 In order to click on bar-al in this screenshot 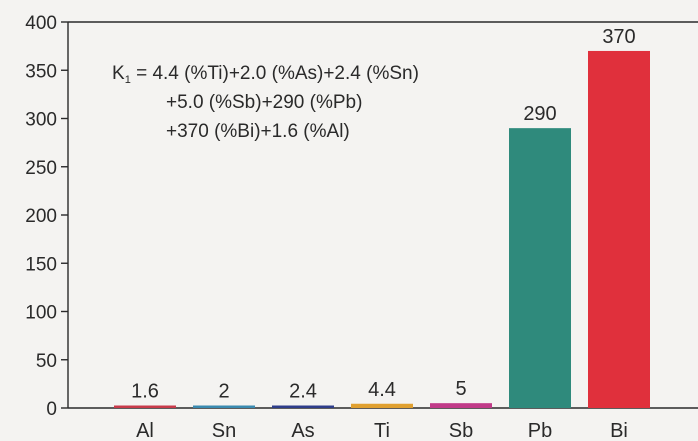, I will do `click(145, 406)`.